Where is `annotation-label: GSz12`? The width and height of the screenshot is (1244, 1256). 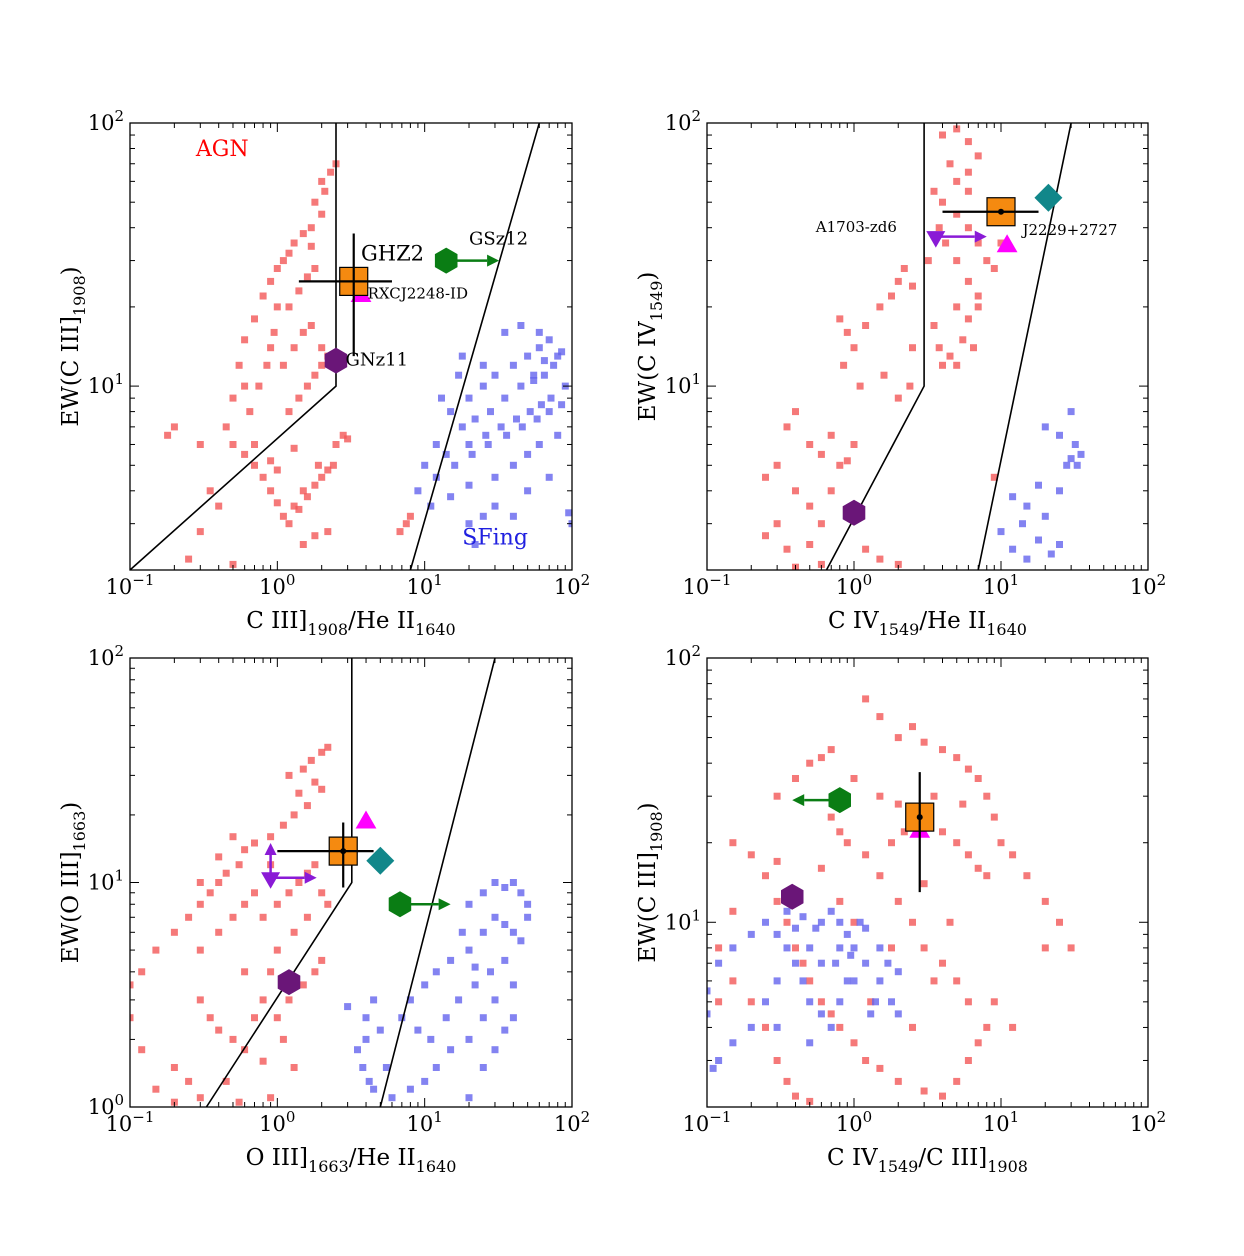
annotation-label: GSz12 is located at coordinates (498, 239).